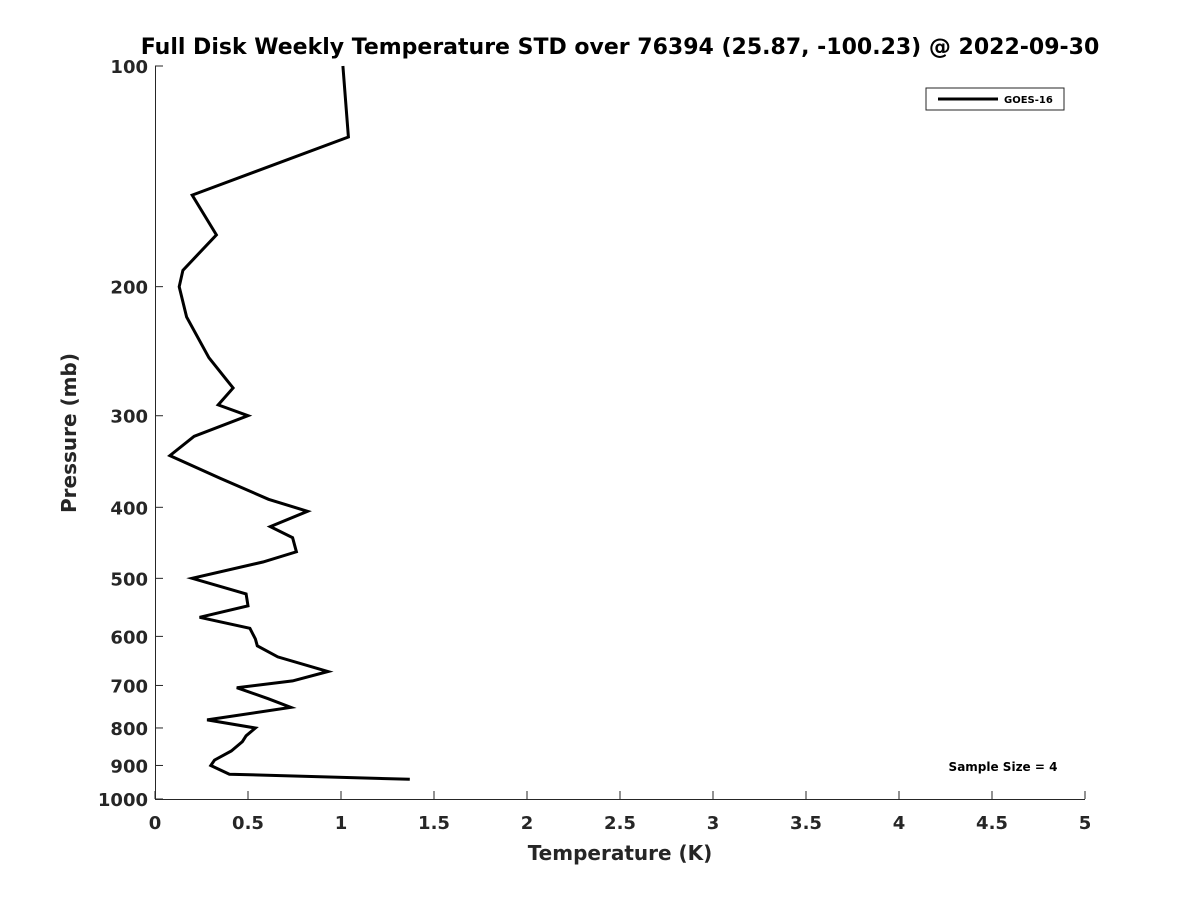 The height and width of the screenshot is (900, 1200). I want to click on y-tick-label: 600, so click(129, 637).